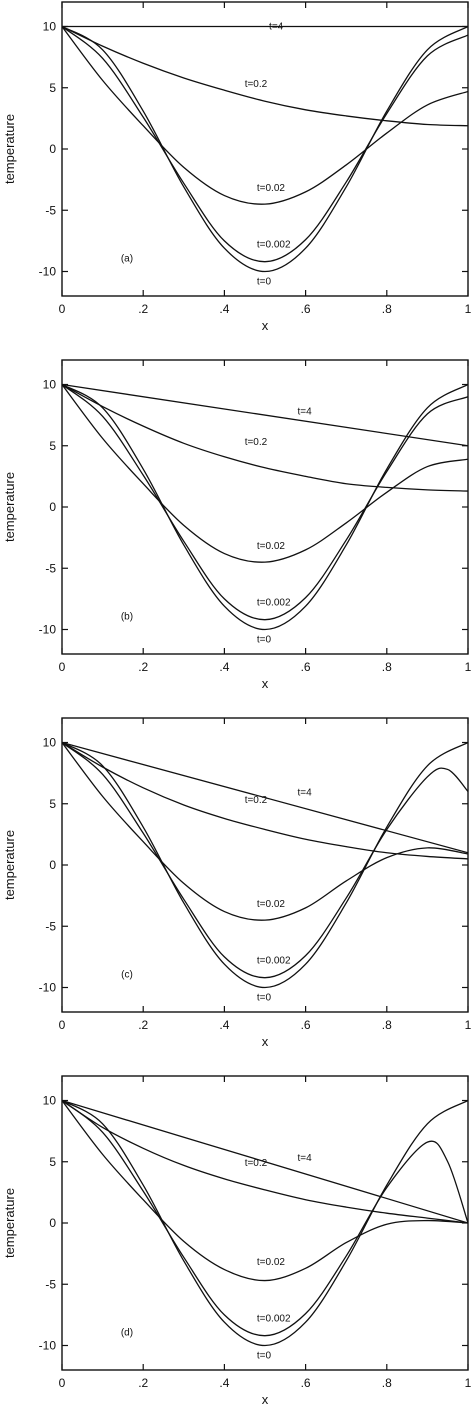  Describe the element at coordinates (127, 1333) in the screenshot. I see `panel-label: (d)` at that location.